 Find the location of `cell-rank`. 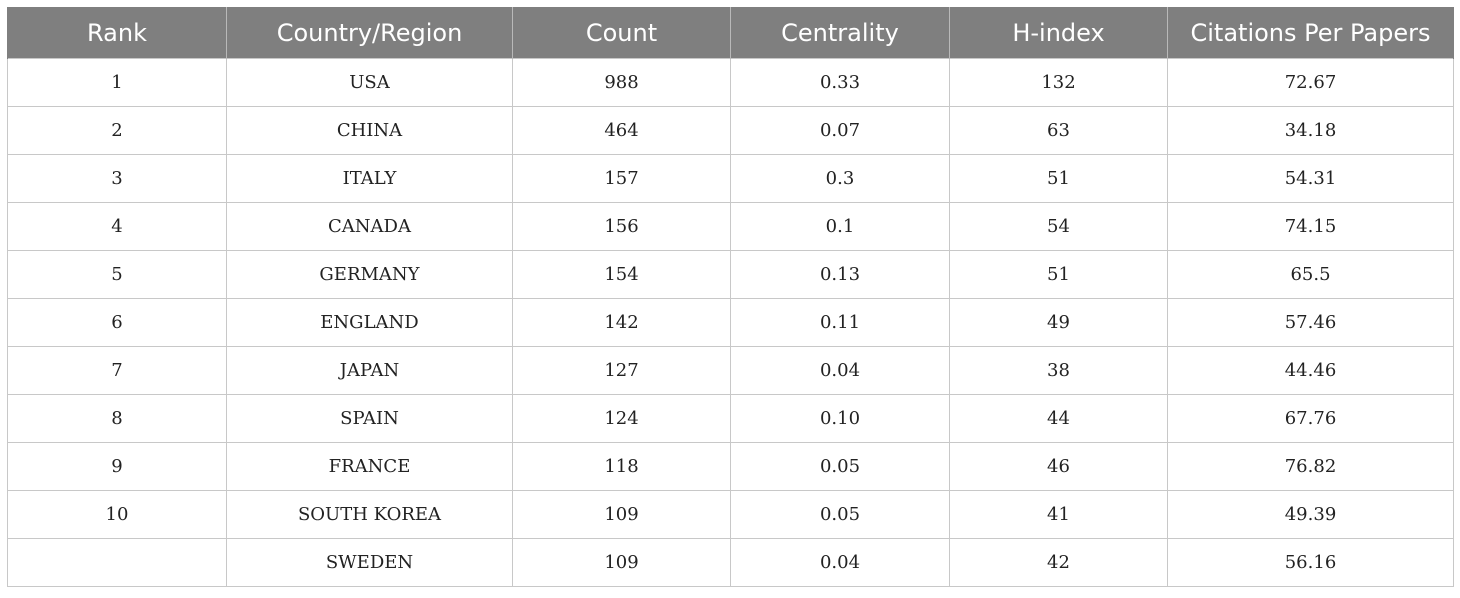

cell-rank is located at coordinates (117, 562).